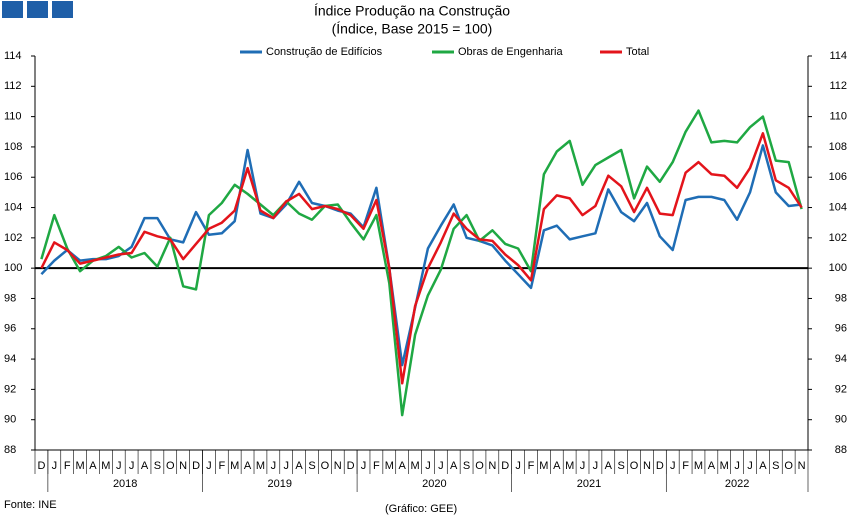  What do you see at coordinates (737, 484) in the screenshot?
I see `year-label: 2022` at bounding box center [737, 484].